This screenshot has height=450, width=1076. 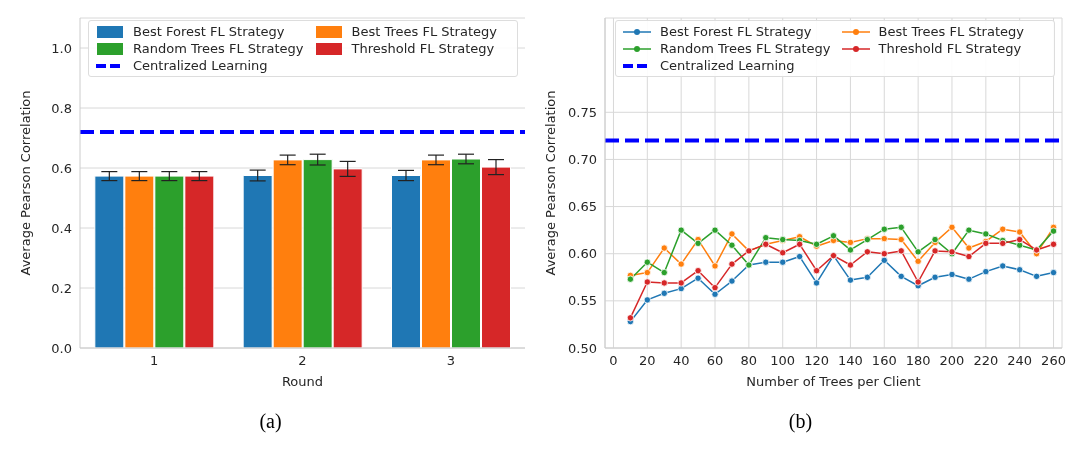 What do you see at coordinates (582, 301) in the screenshot?
I see `y-tick-label: 0.55` at bounding box center [582, 301].